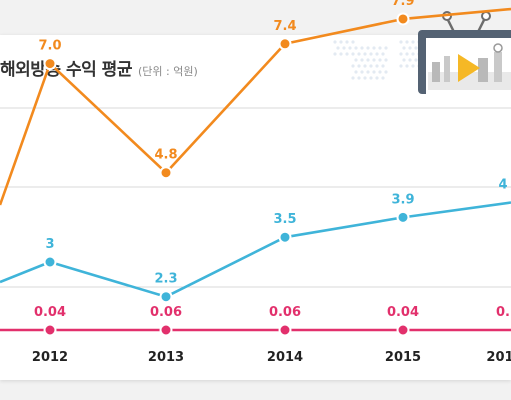 This screenshot has width=511, height=400. What do you see at coordinates (50, 357) in the screenshot?
I see `x-tick-label: 2012` at bounding box center [50, 357].